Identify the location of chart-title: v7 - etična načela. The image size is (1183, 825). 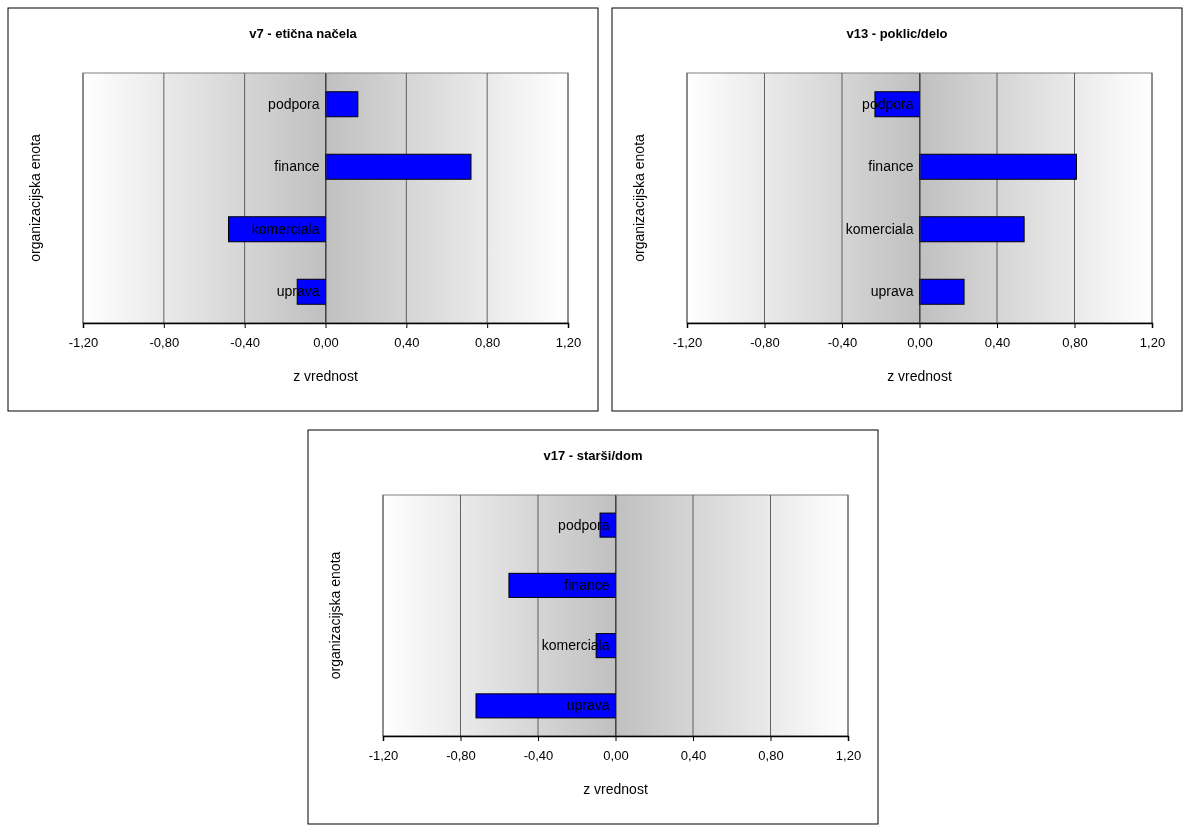
(303, 33).